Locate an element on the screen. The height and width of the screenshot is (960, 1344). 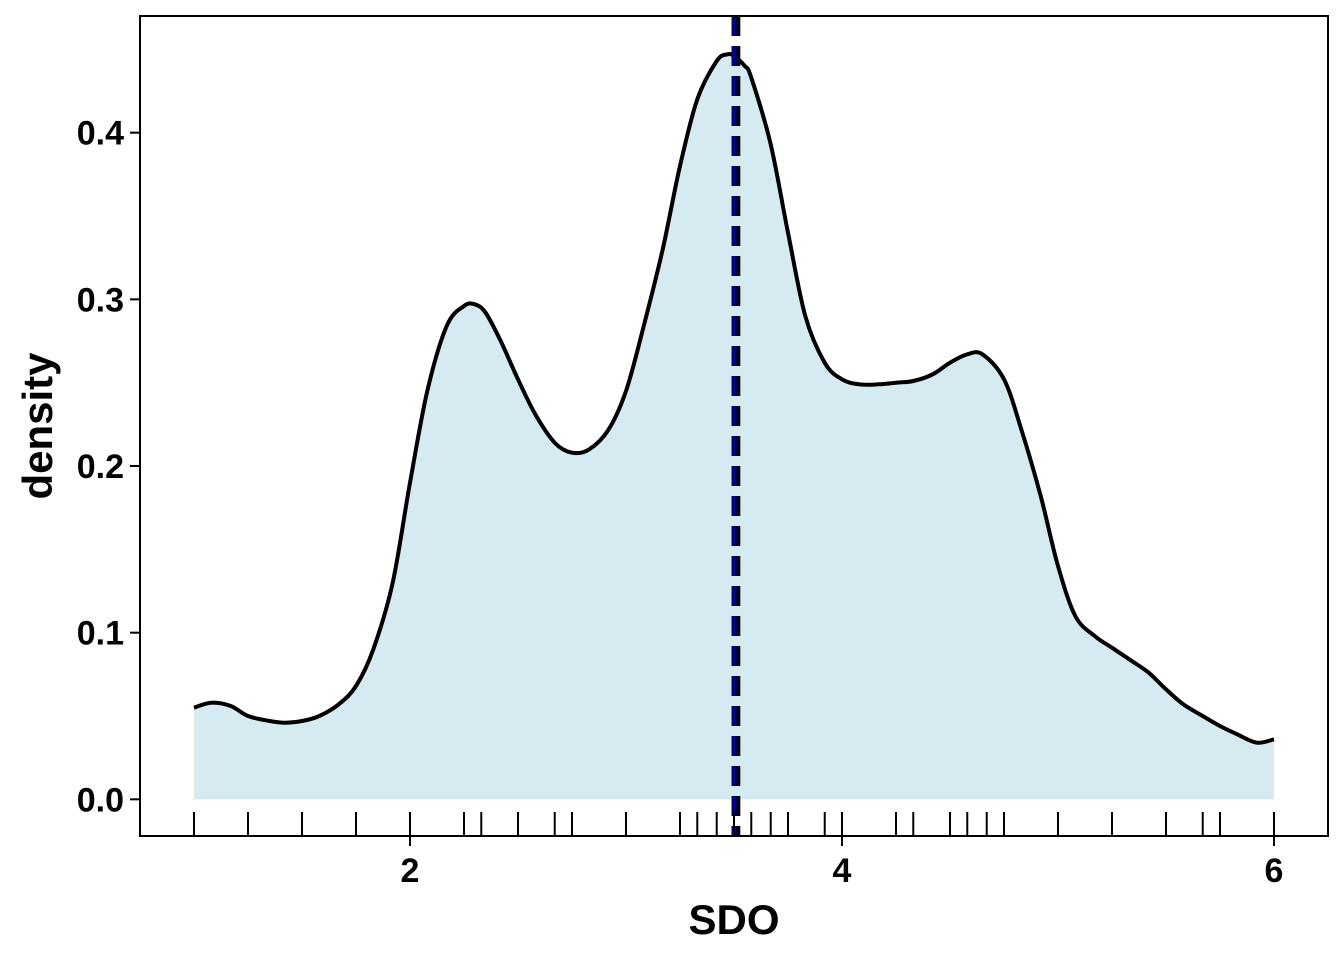
y-tick-label: 0.1 is located at coordinates (100, 634).